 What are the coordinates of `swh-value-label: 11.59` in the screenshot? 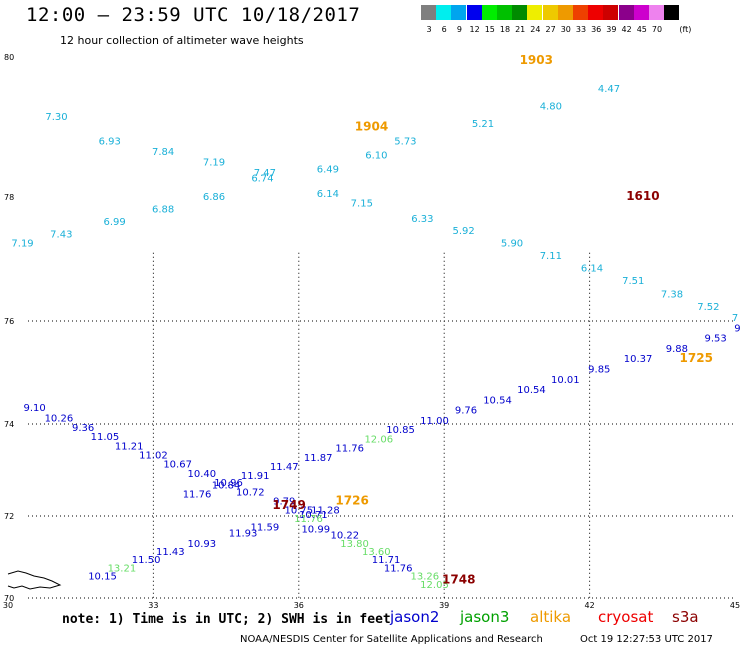 It's located at (265, 527).